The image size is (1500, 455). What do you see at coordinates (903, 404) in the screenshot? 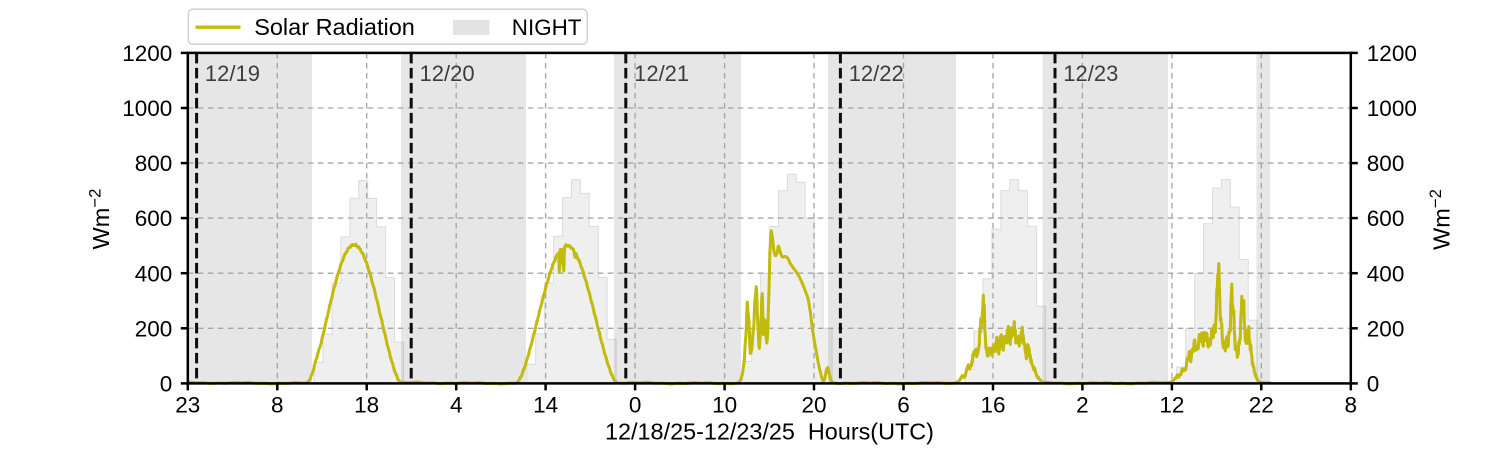
I see `svg-text: 6` at bounding box center [903, 404].